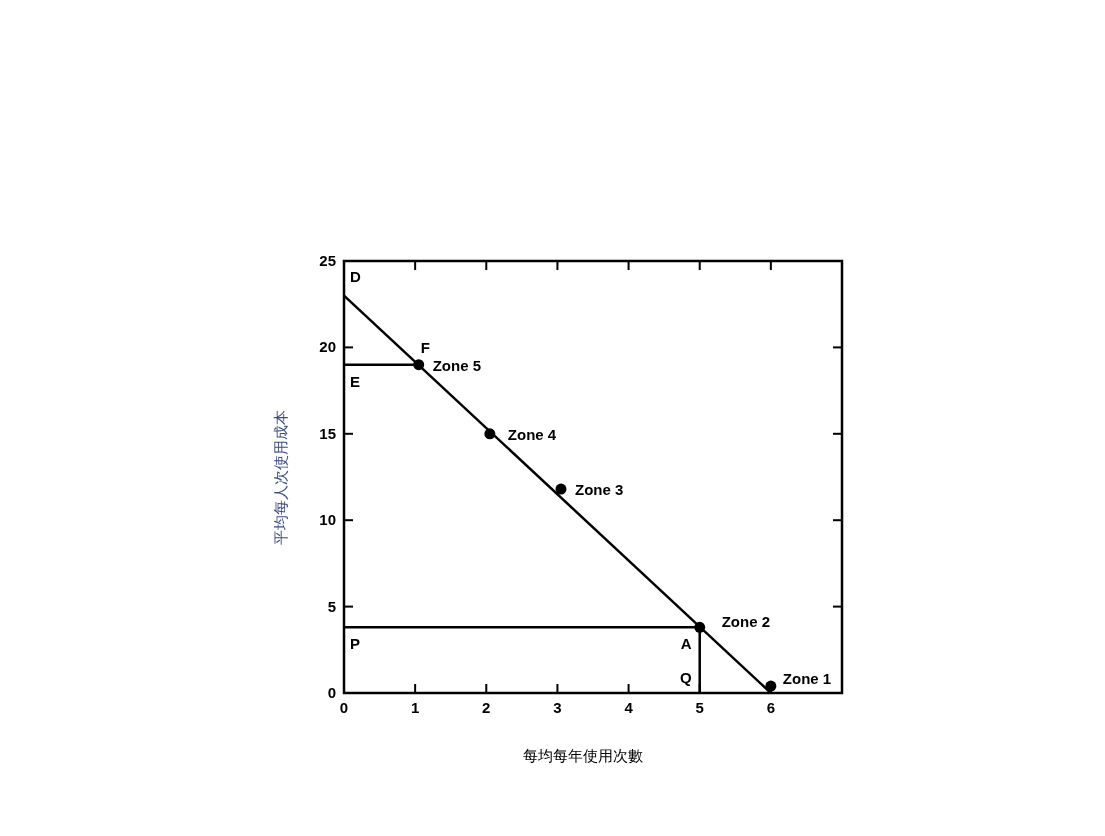  Describe the element at coordinates (355, 381) in the screenshot. I see `annotation: E` at that location.